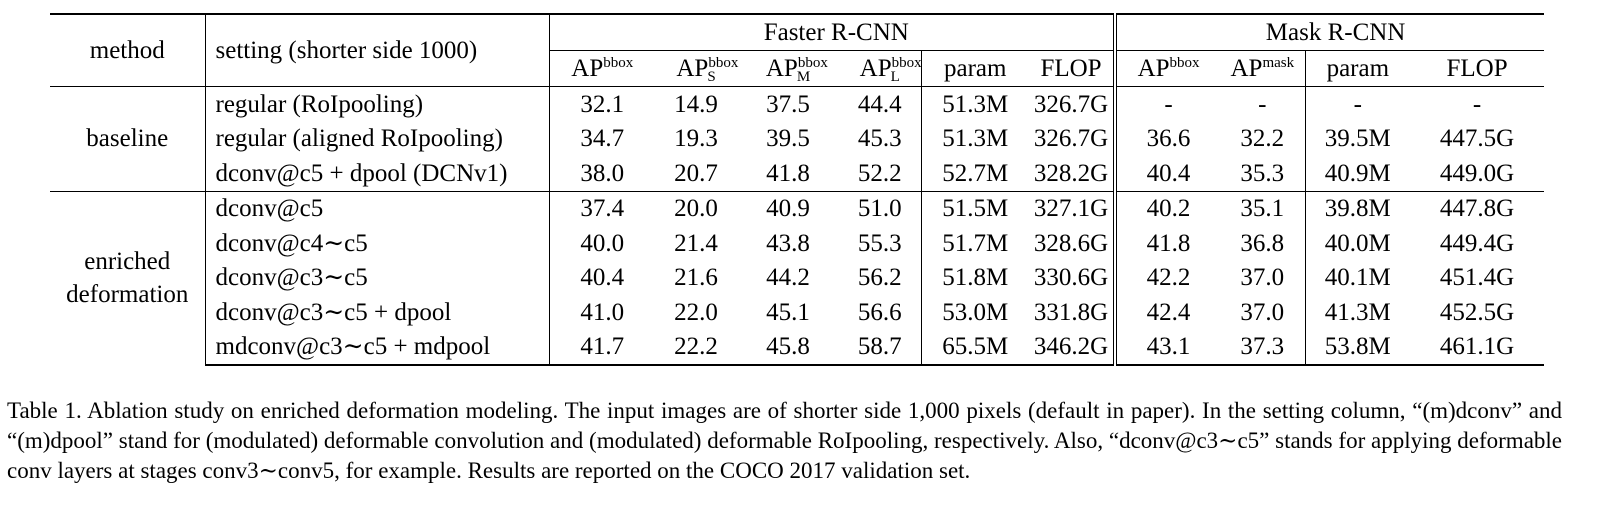  I want to click on cell: 45.3, so click(879, 139).